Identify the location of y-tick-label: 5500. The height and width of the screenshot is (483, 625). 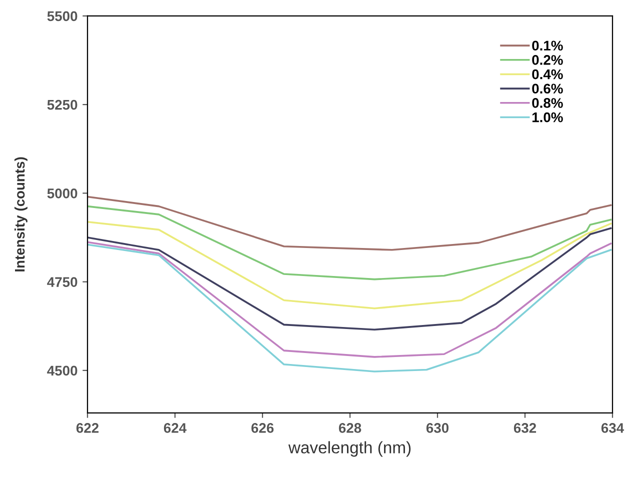
(62, 16).